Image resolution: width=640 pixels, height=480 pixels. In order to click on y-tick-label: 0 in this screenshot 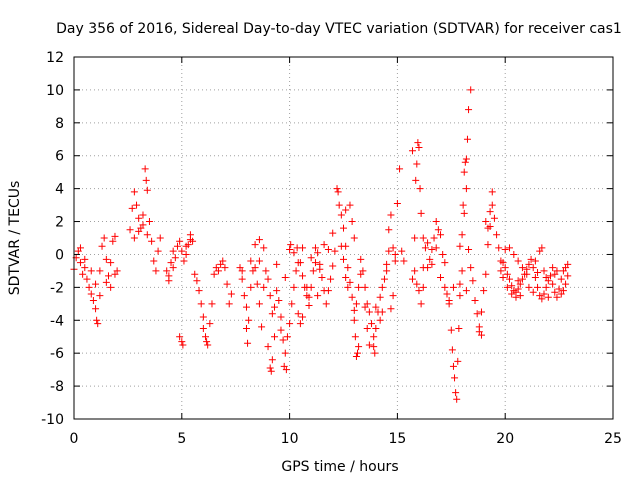, I will do `click(59, 255)`.